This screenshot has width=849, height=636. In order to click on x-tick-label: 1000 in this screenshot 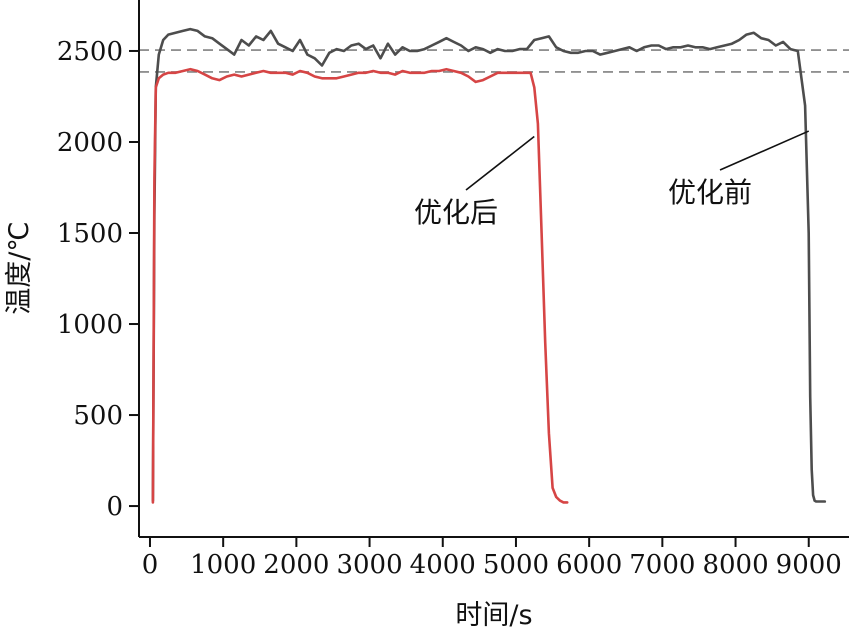, I will do `click(223, 565)`.